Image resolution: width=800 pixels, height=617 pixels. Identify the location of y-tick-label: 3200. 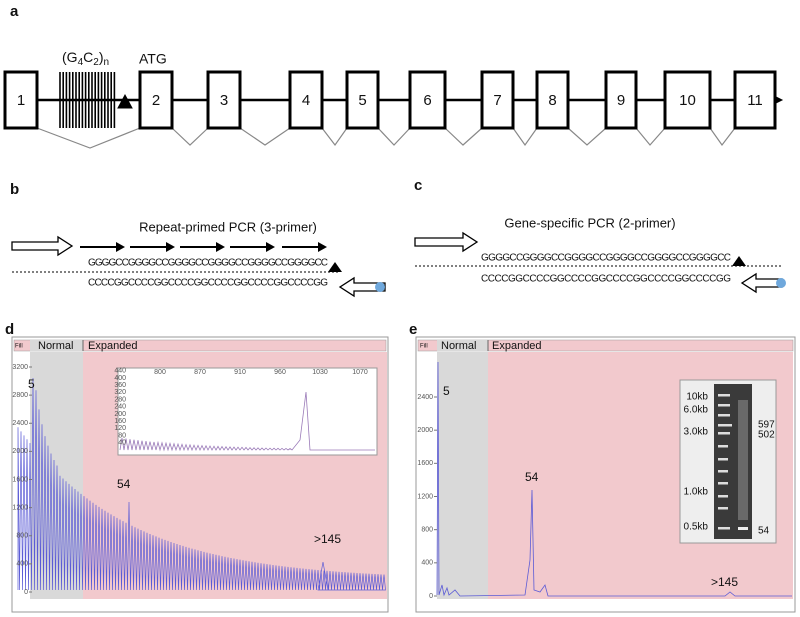
(20, 367).